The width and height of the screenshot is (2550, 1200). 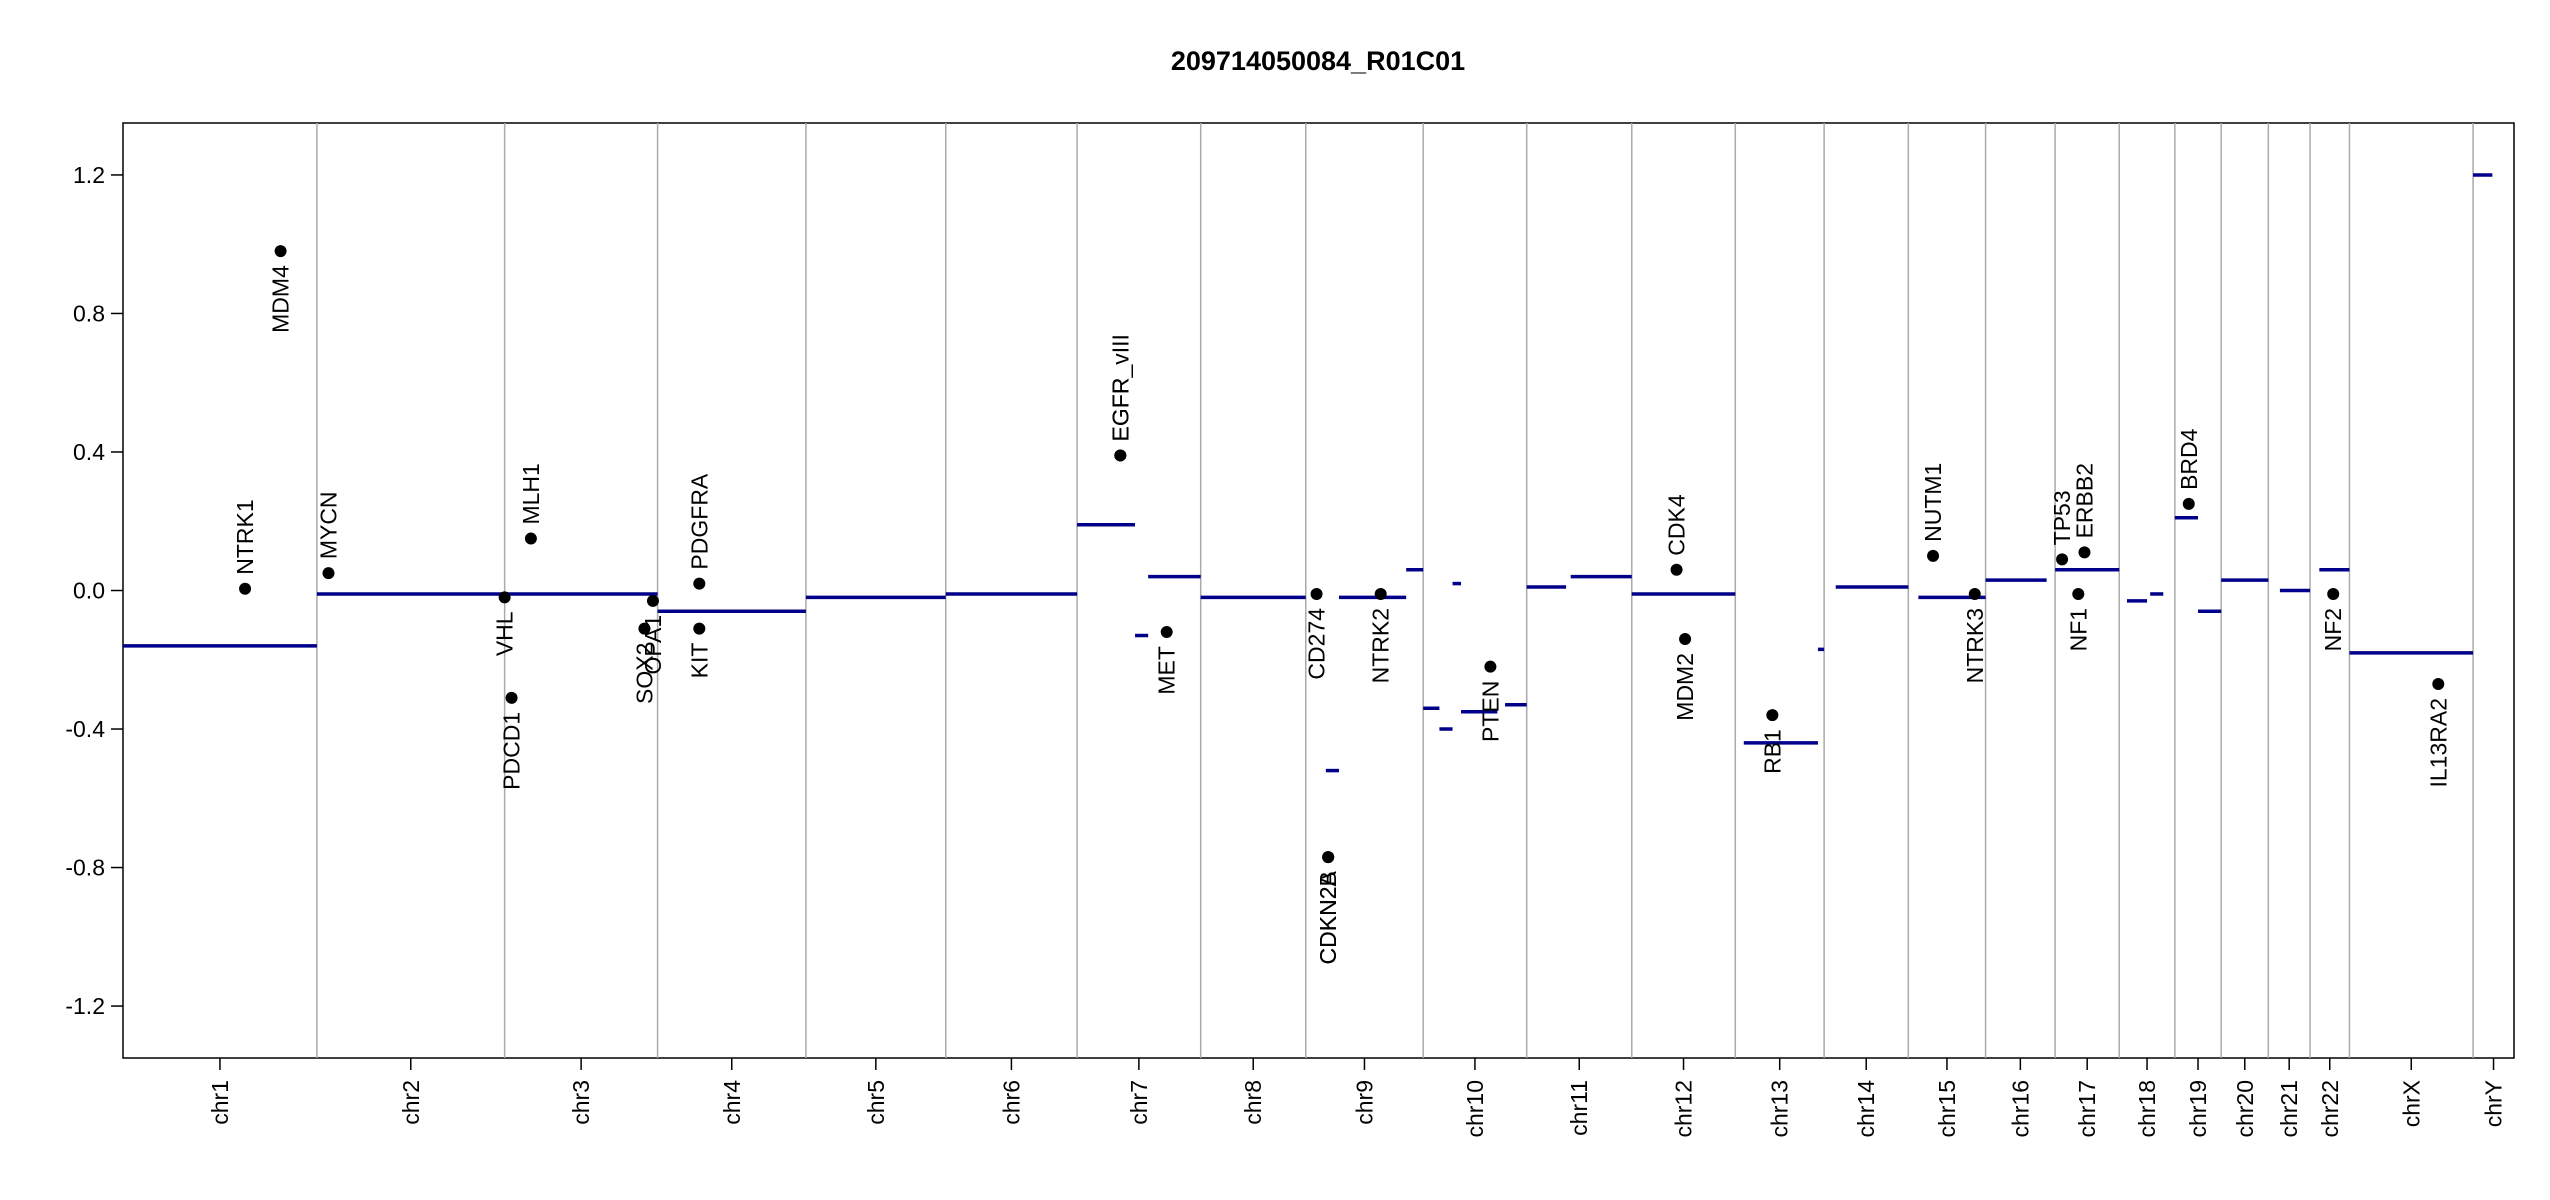 What do you see at coordinates (2020, 1109) in the screenshot?
I see `x-tick-label: chr16` at bounding box center [2020, 1109].